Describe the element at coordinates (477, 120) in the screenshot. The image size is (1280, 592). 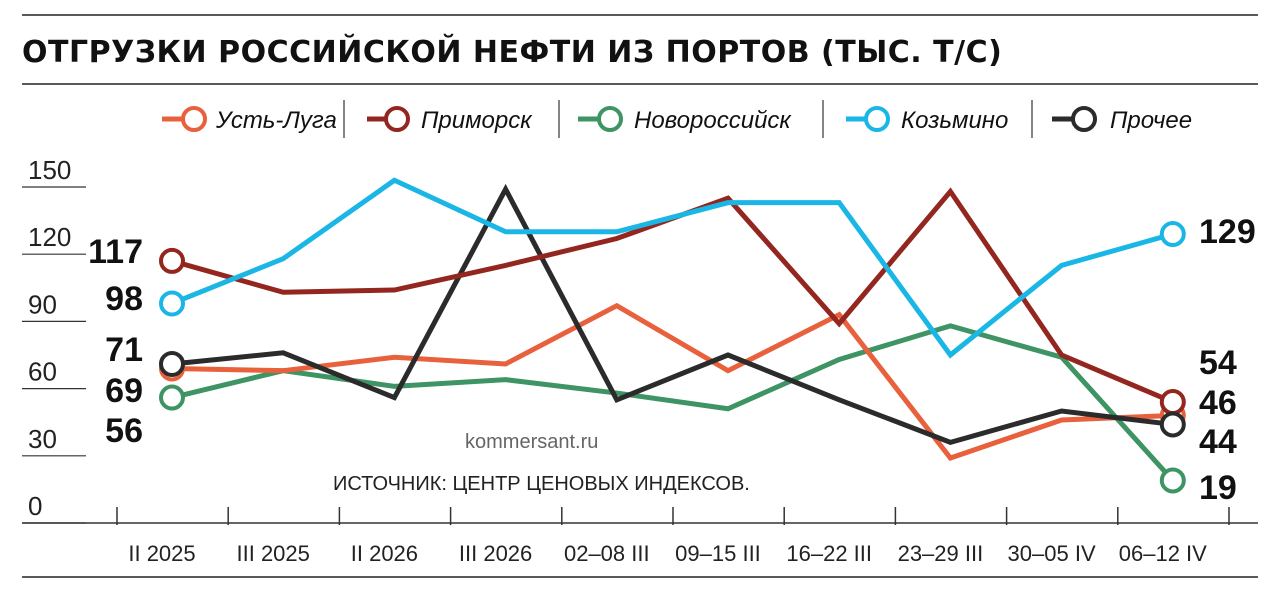
I see `legend-label: Приморск` at that location.